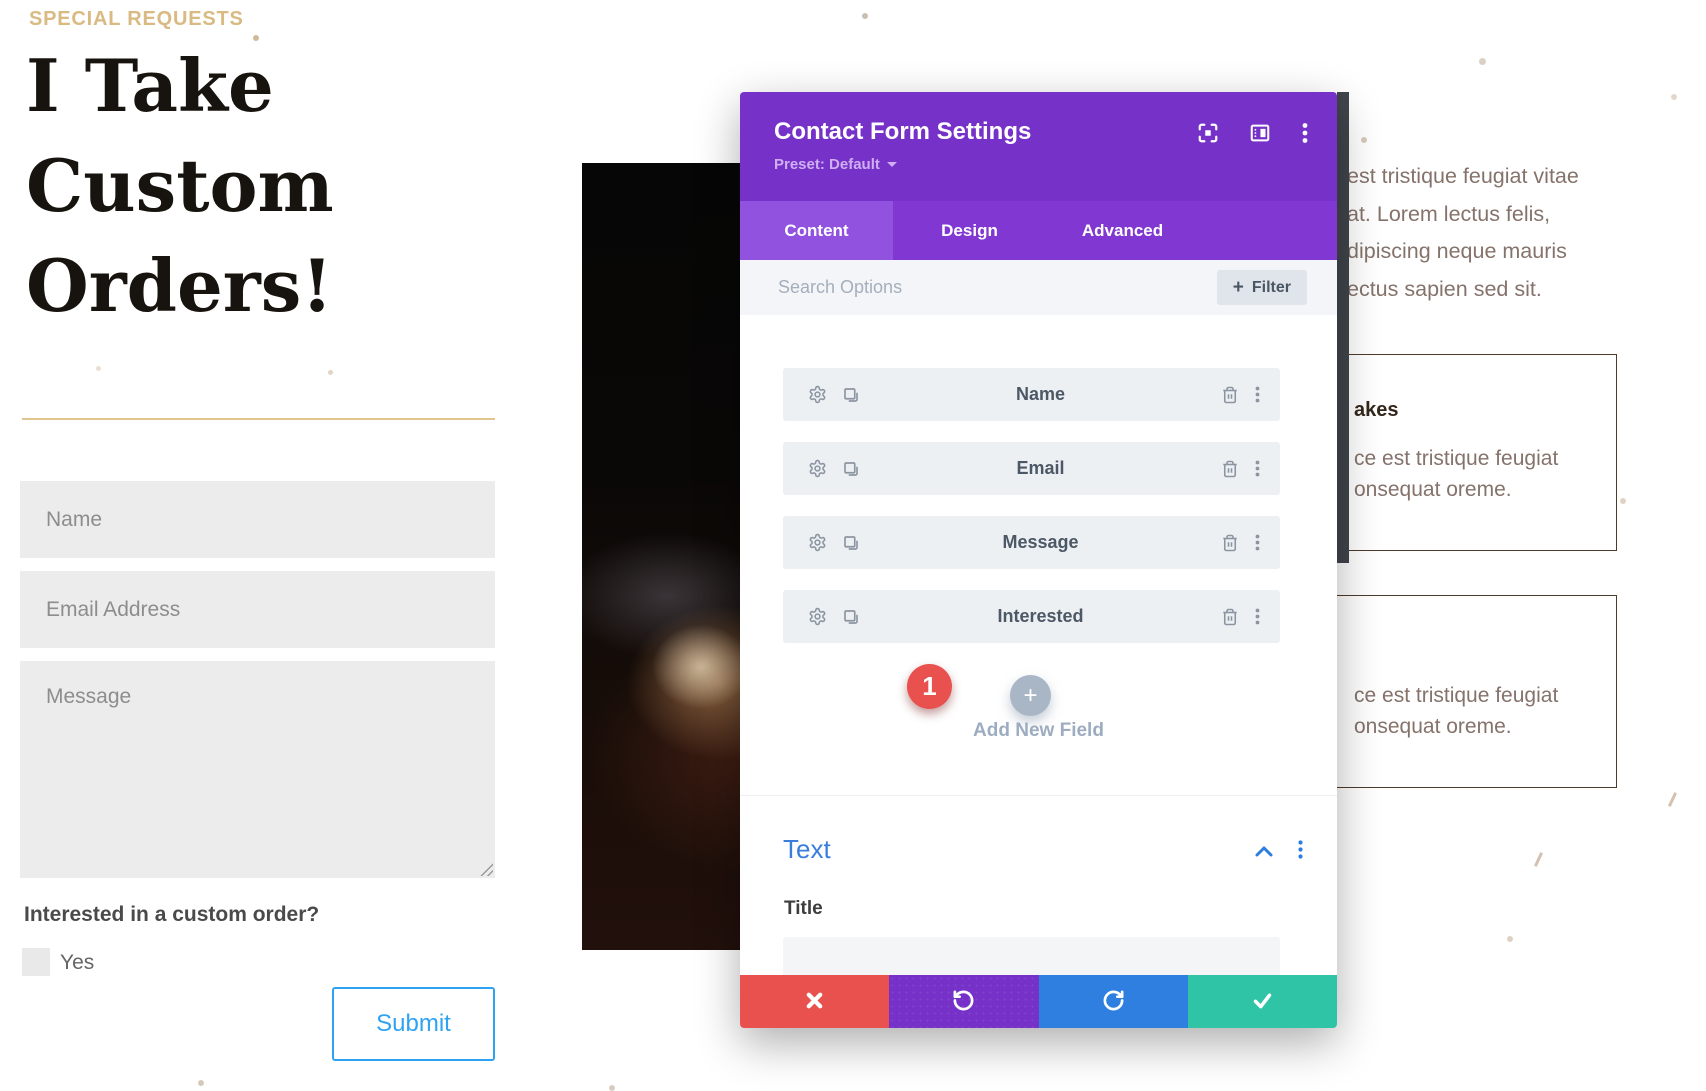 The width and height of the screenshot is (1706, 1091). Describe the element at coordinates (258, 419) in the screenshot. I see `gold-divider` at that location.